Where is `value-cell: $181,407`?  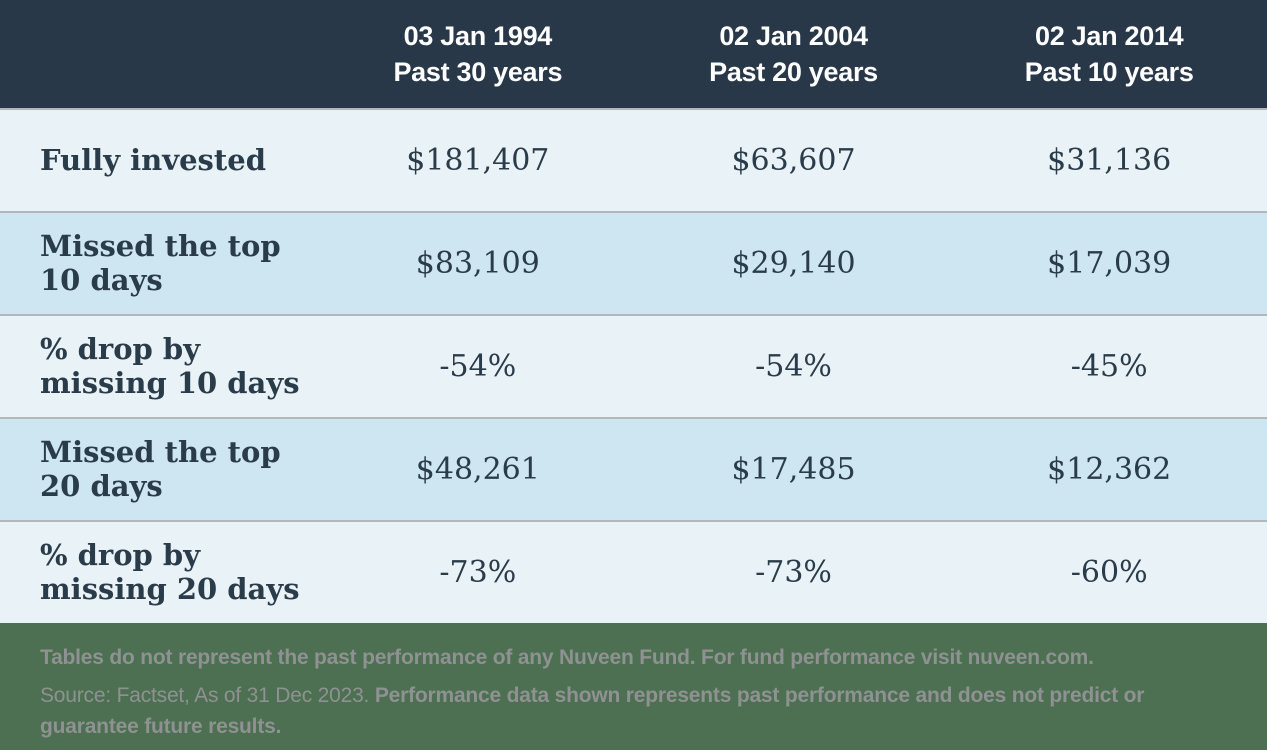
value-cell: $181,407 is located at coordinates (478, 160).